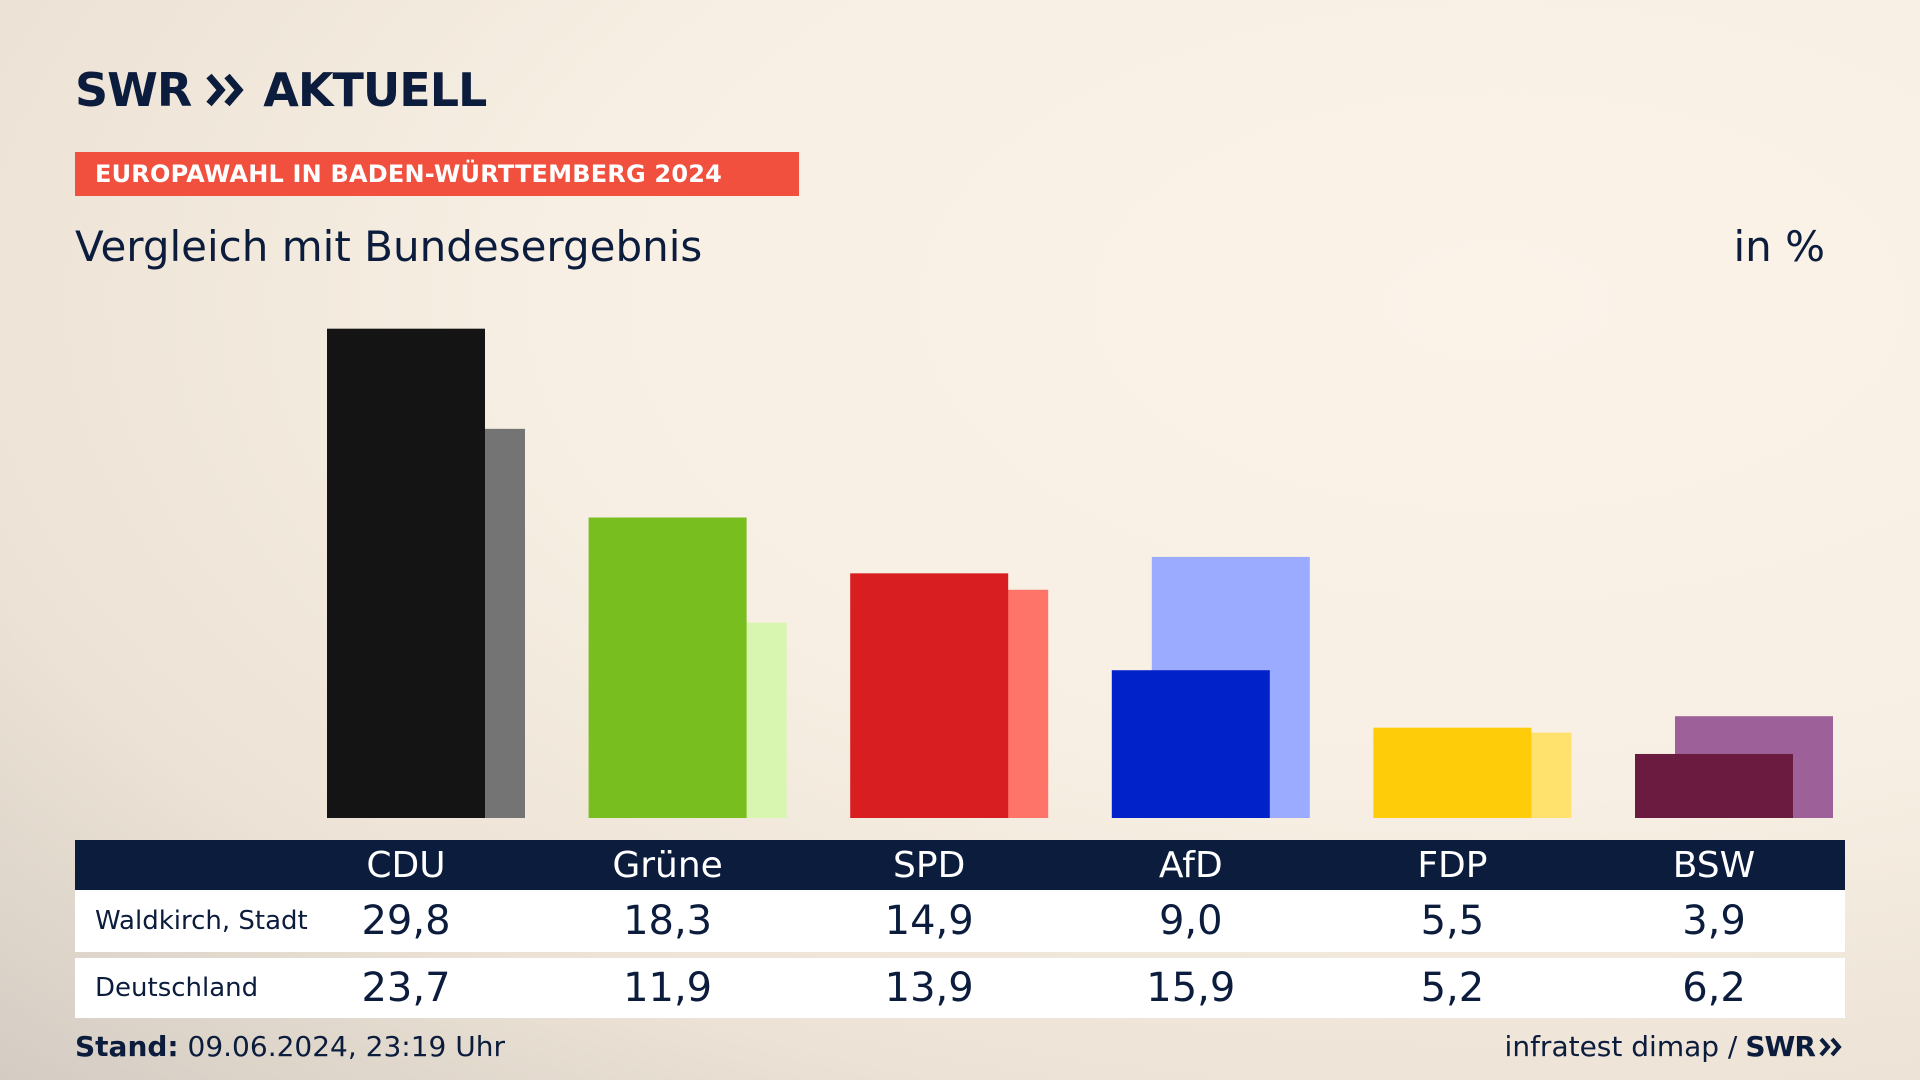 The height and width of the screenshot is (1080, 1920). I want to click on column-header: Grüne, so click(667, 865).